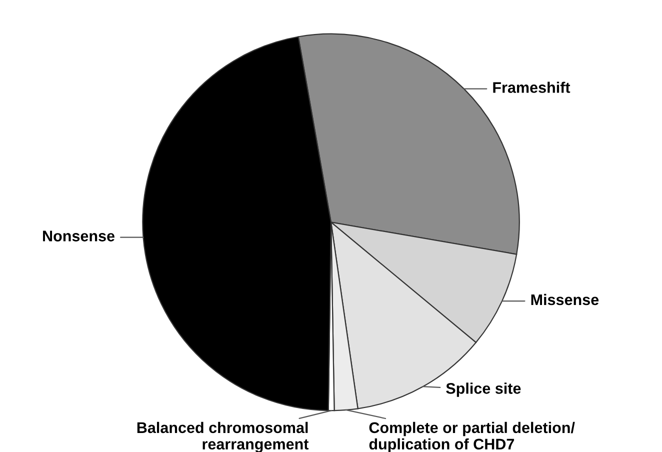 Image resolution: width=662 pixels, height=452 pixels. Describe the element at coordinates (565, 300) in the screenshot. I see `slice-label: Missense` at that location.